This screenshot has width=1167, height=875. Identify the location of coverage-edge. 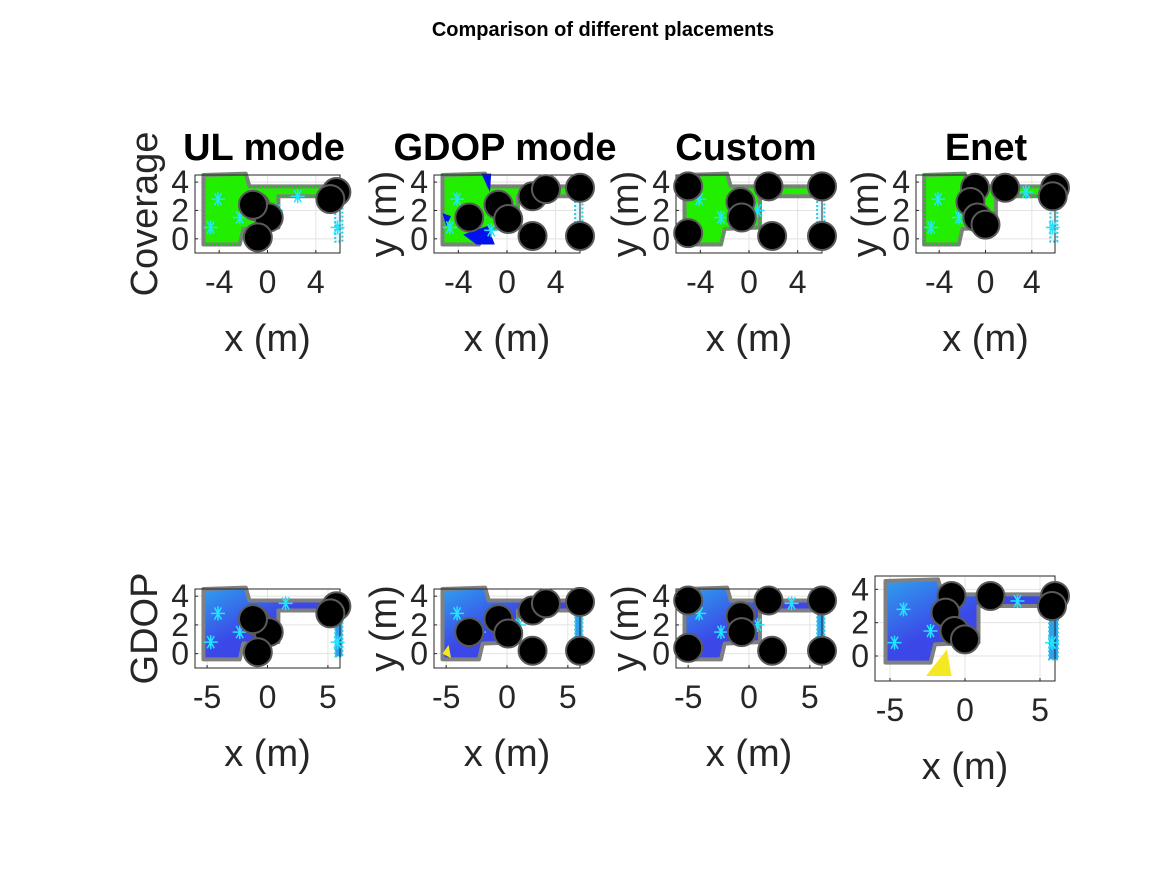
(752, 209).